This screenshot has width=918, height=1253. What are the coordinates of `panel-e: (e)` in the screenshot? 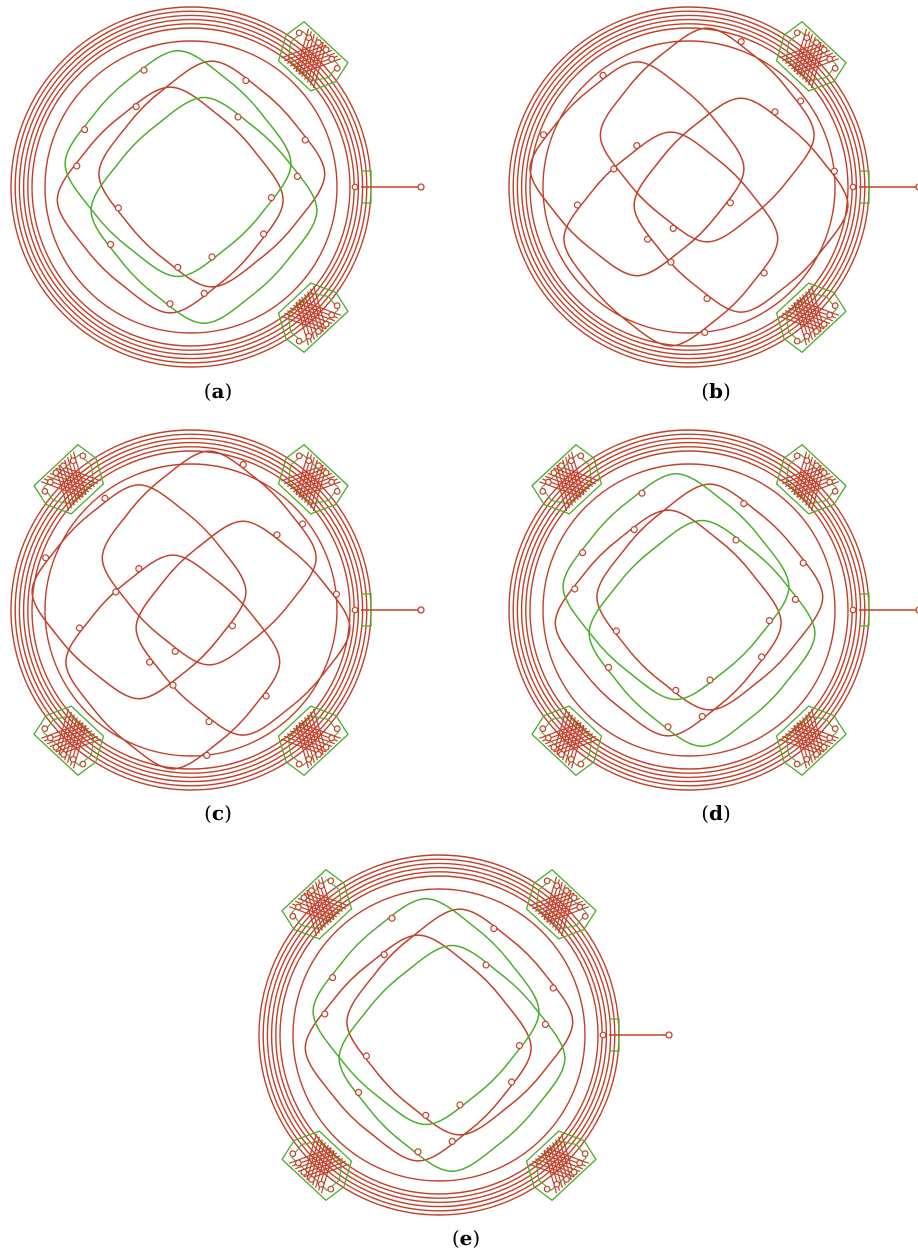 It's located at (465, 1052).